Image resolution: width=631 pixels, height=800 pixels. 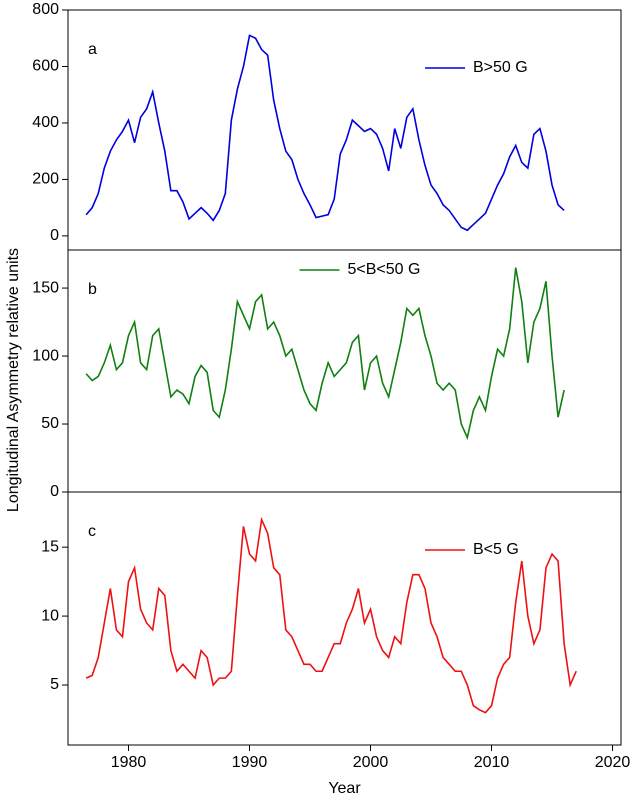 I want to click on panel-label: a, so click(x=92, y=49).